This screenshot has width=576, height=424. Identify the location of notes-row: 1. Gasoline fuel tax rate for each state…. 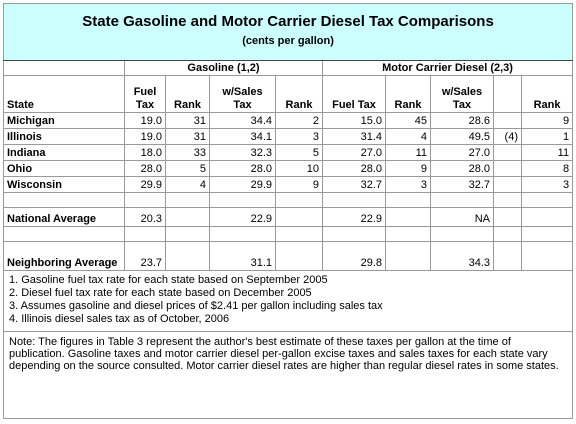
(288, 301).